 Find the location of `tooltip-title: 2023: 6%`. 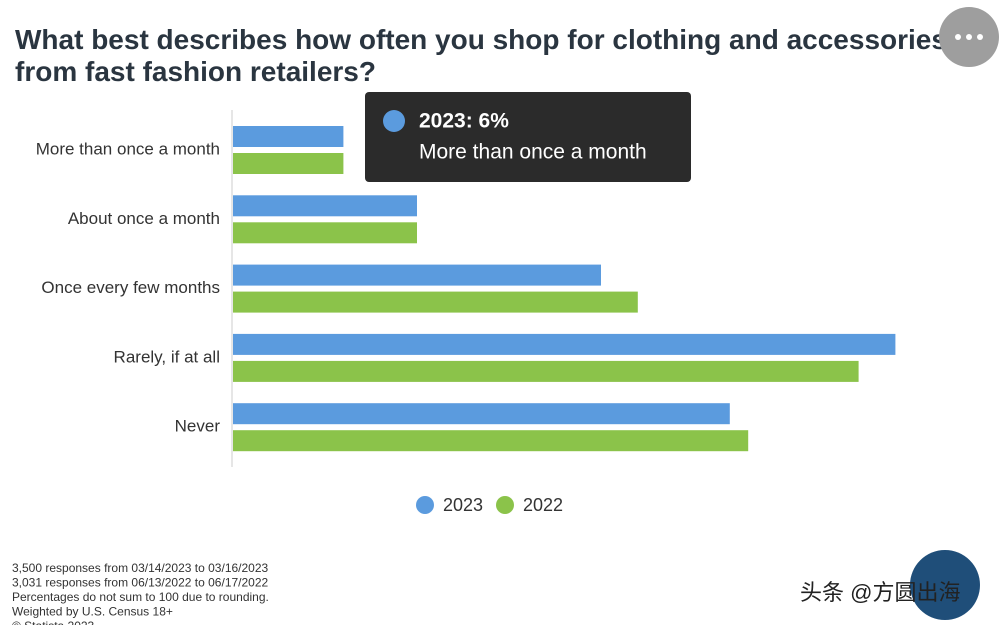

tooltip-title: 2023: 6% is located at coordinates (464, 121).